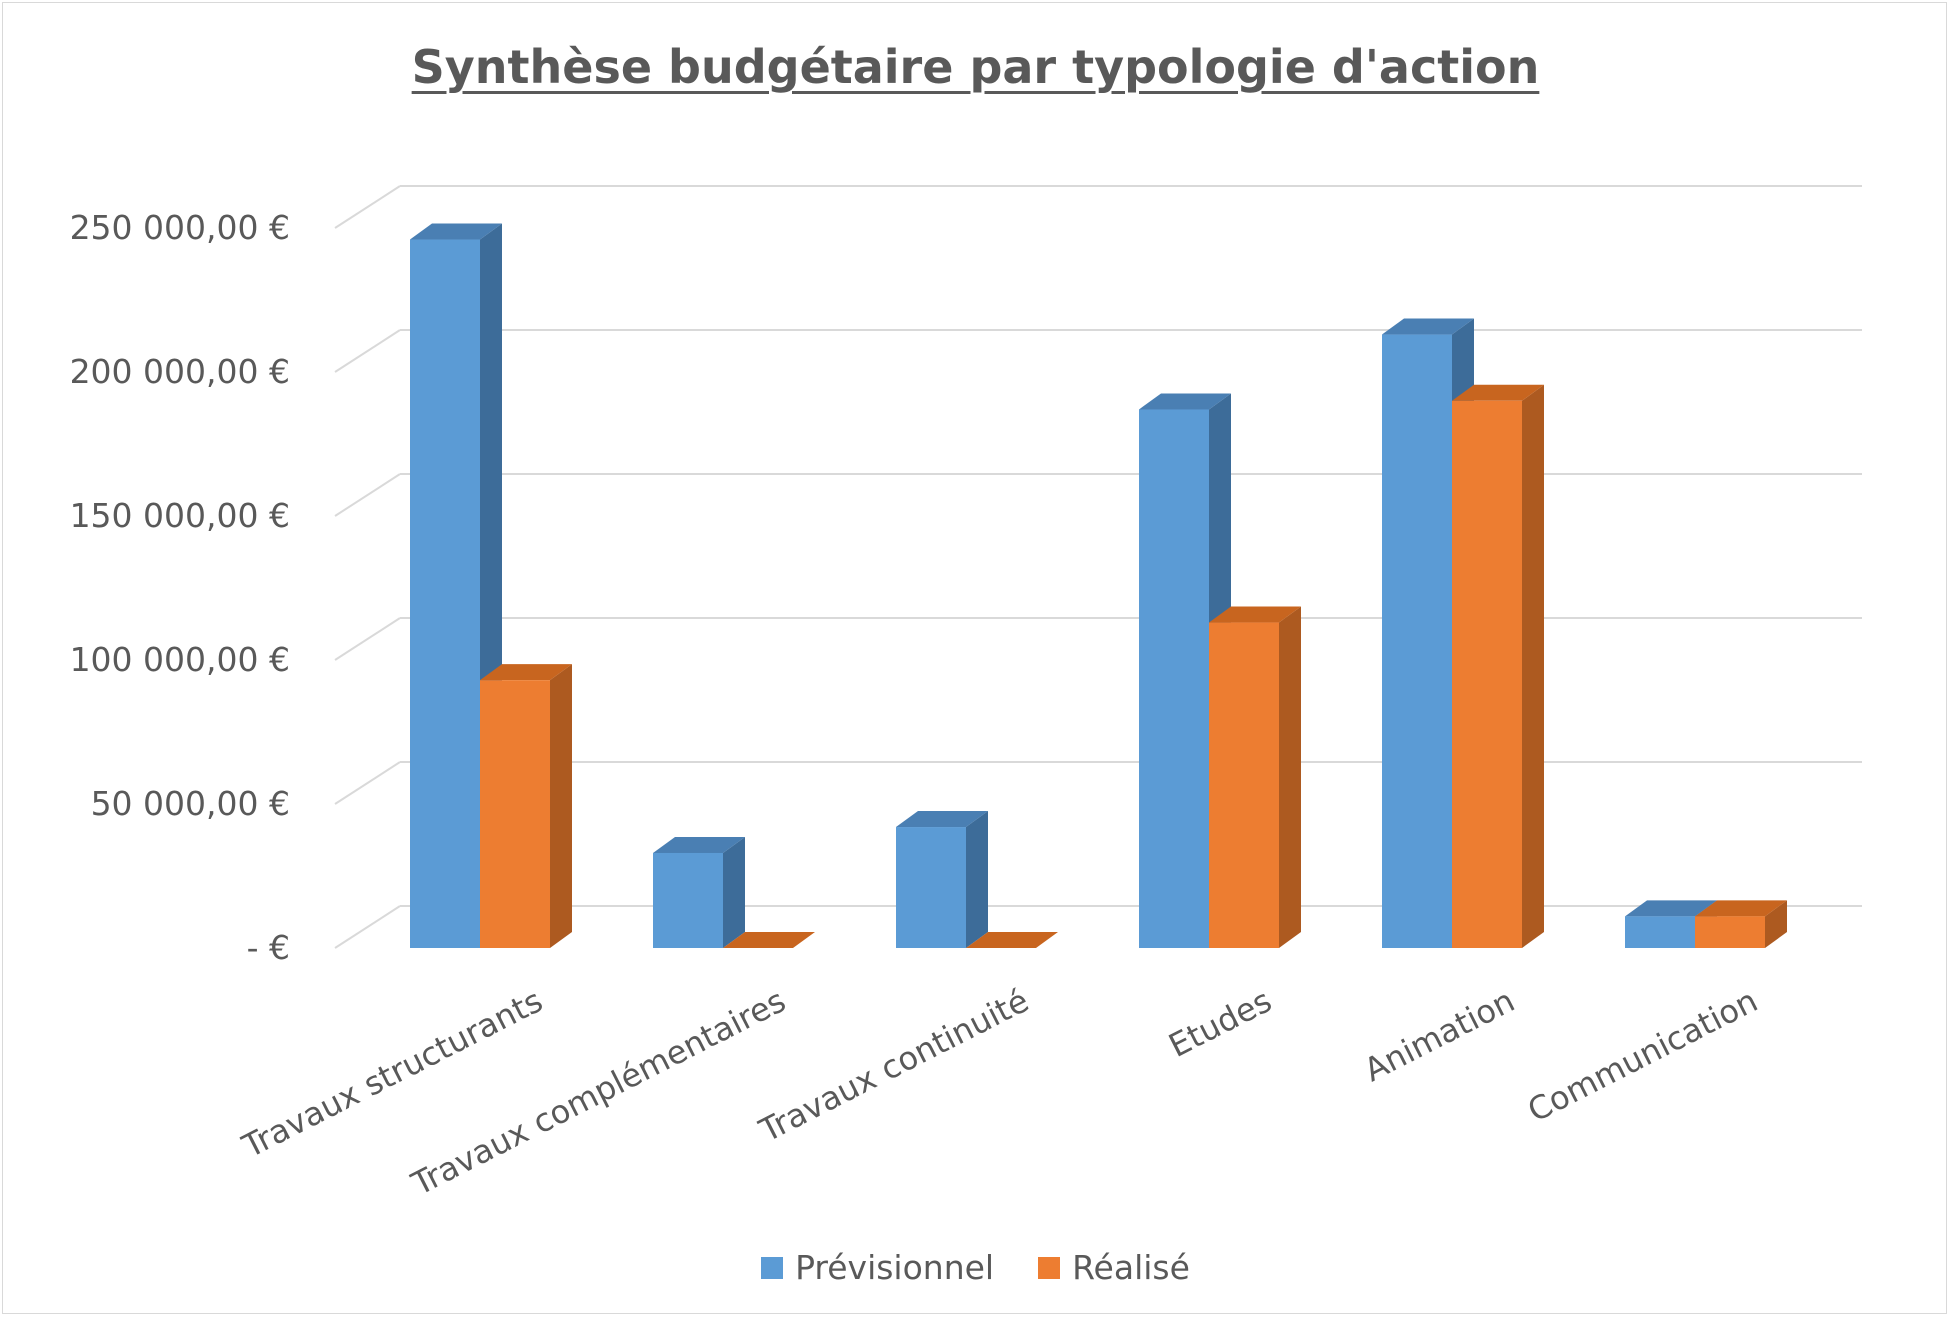 This screenshot has height=1318, width=1951. Describe the element at coordinates (190, 803) in the screenshot. I see `y-tick-label: 50 000,00 €` at that location.